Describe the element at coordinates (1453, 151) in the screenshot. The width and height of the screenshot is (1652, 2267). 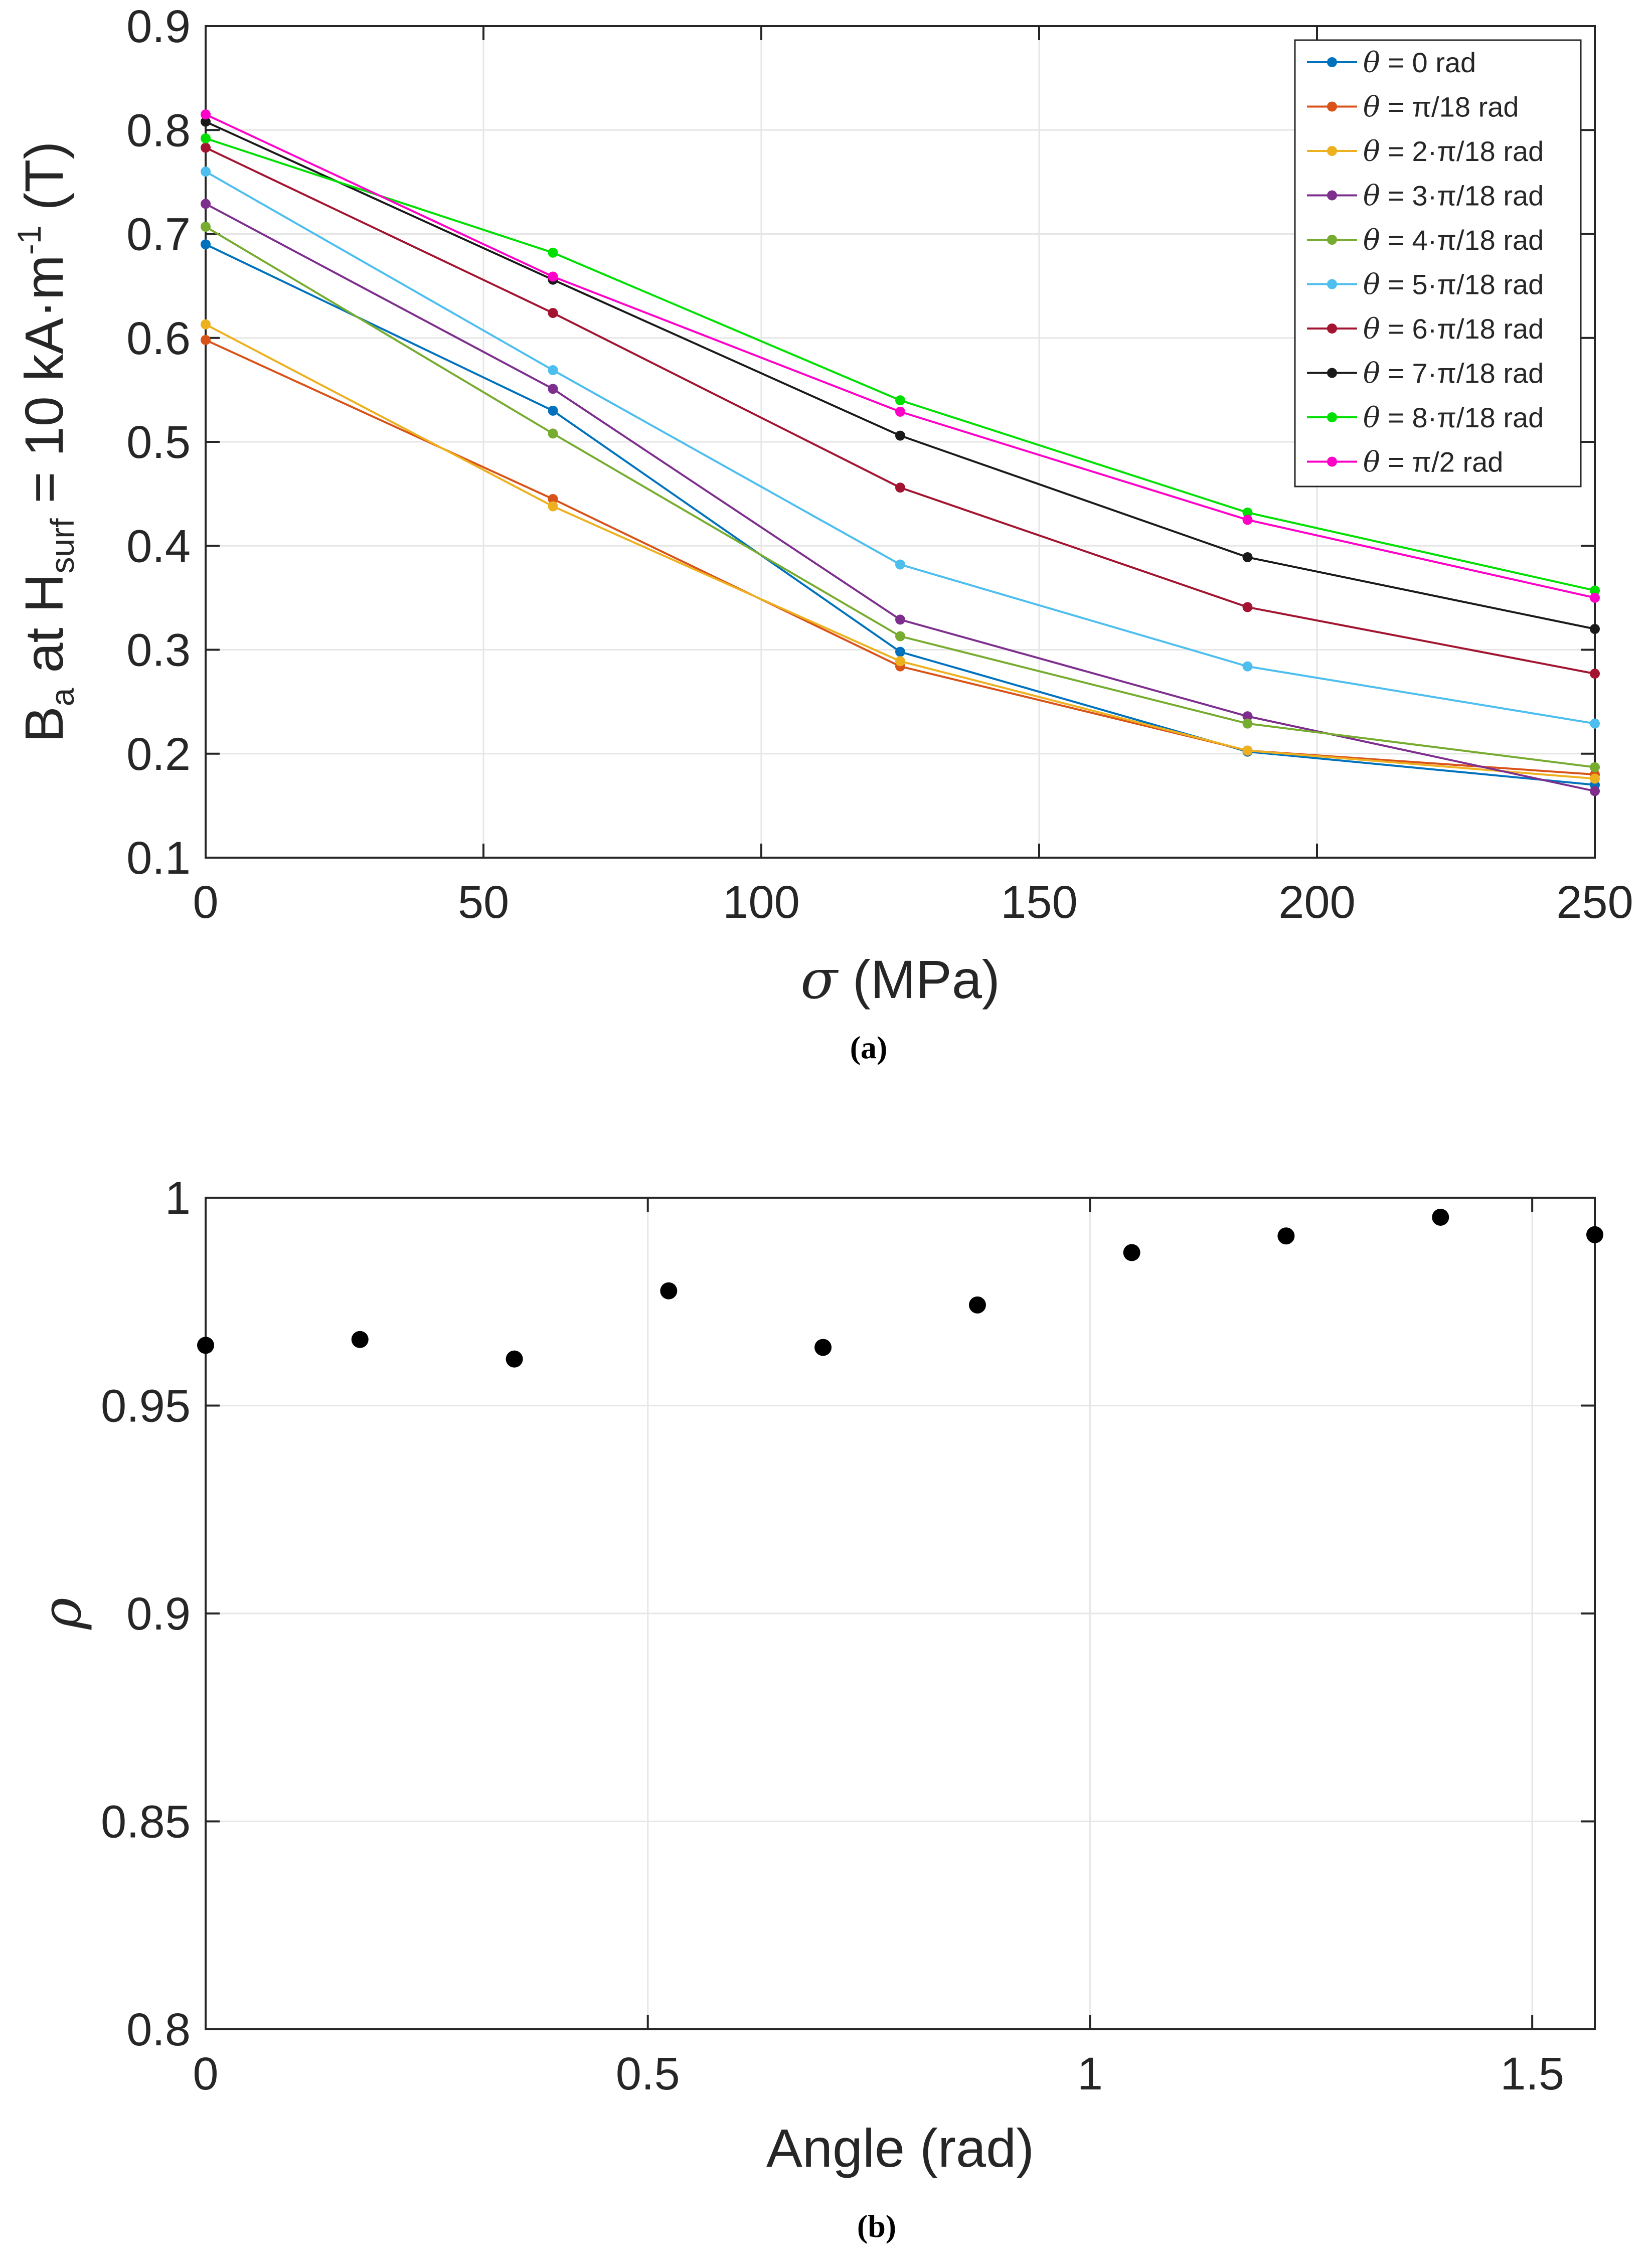
I see `legend-label: θ = 2·π/18 rad` at that location.